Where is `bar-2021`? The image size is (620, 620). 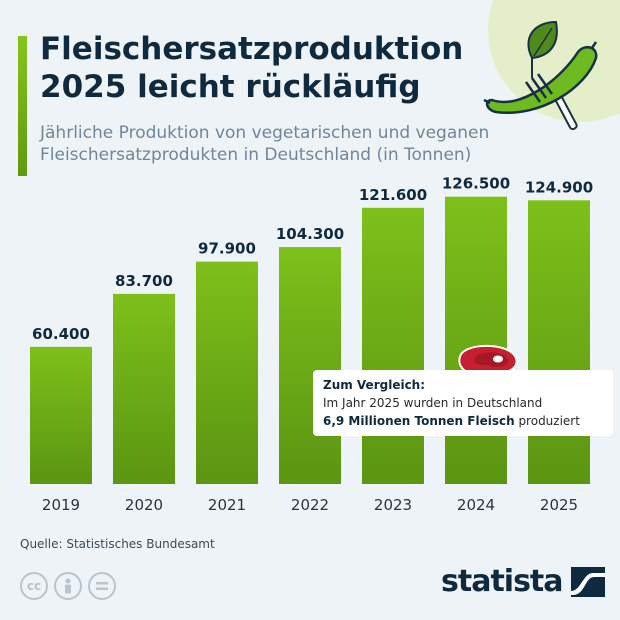
bar-2021 is located at coordinates (227, 372).